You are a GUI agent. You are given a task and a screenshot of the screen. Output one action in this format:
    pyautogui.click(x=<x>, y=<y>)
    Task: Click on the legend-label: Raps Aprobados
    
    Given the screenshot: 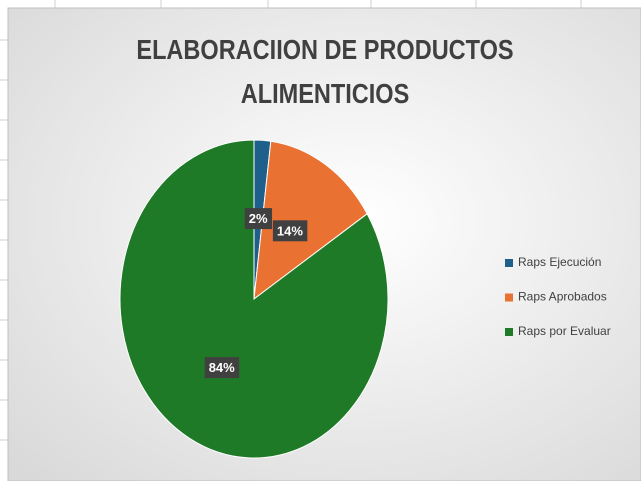 What is the action you would take?
    pyautogui.click(x=562, y=297)
    